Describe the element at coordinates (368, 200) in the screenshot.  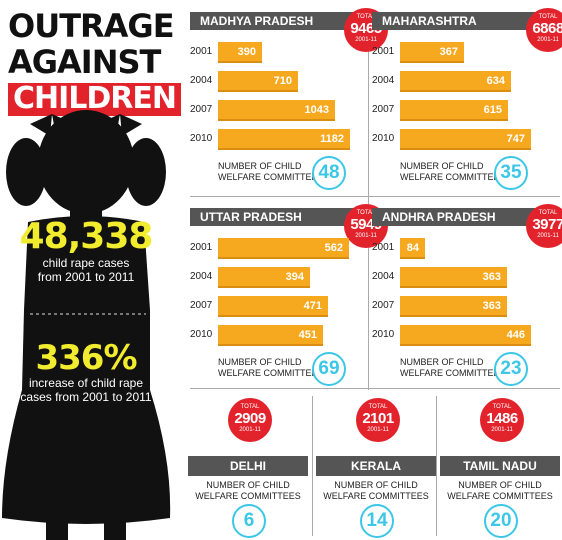
I see `divider-vertical` at that location.